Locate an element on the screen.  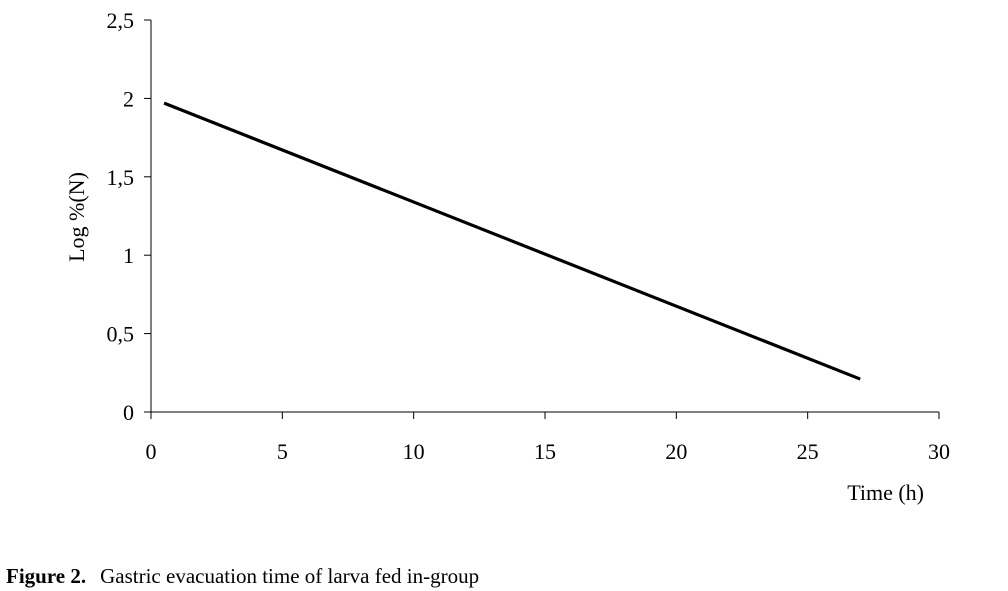
x-axis-label: Time (h) is located at coordinates (885, 492).